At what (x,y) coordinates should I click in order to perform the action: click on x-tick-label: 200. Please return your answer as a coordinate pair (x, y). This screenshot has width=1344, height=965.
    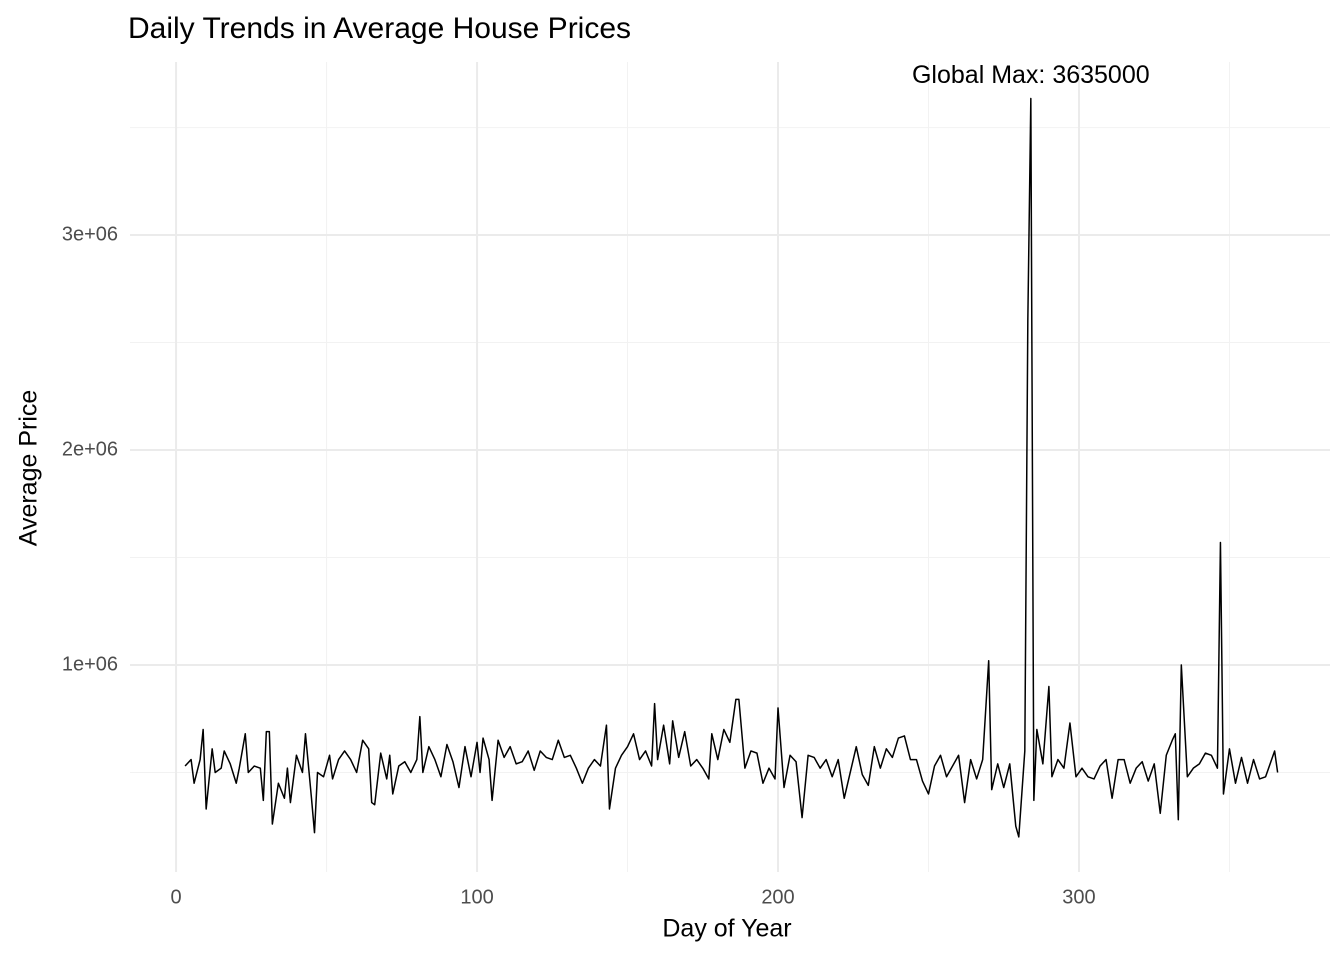
    Looking at the image, I should click on (777, 897).